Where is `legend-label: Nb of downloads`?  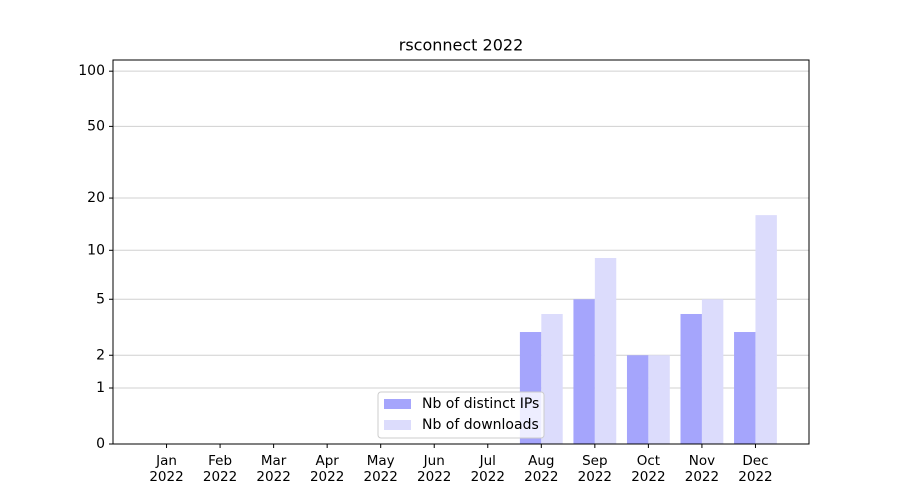
legend-label: Nb of downloads is located at coordinates (480, 425).